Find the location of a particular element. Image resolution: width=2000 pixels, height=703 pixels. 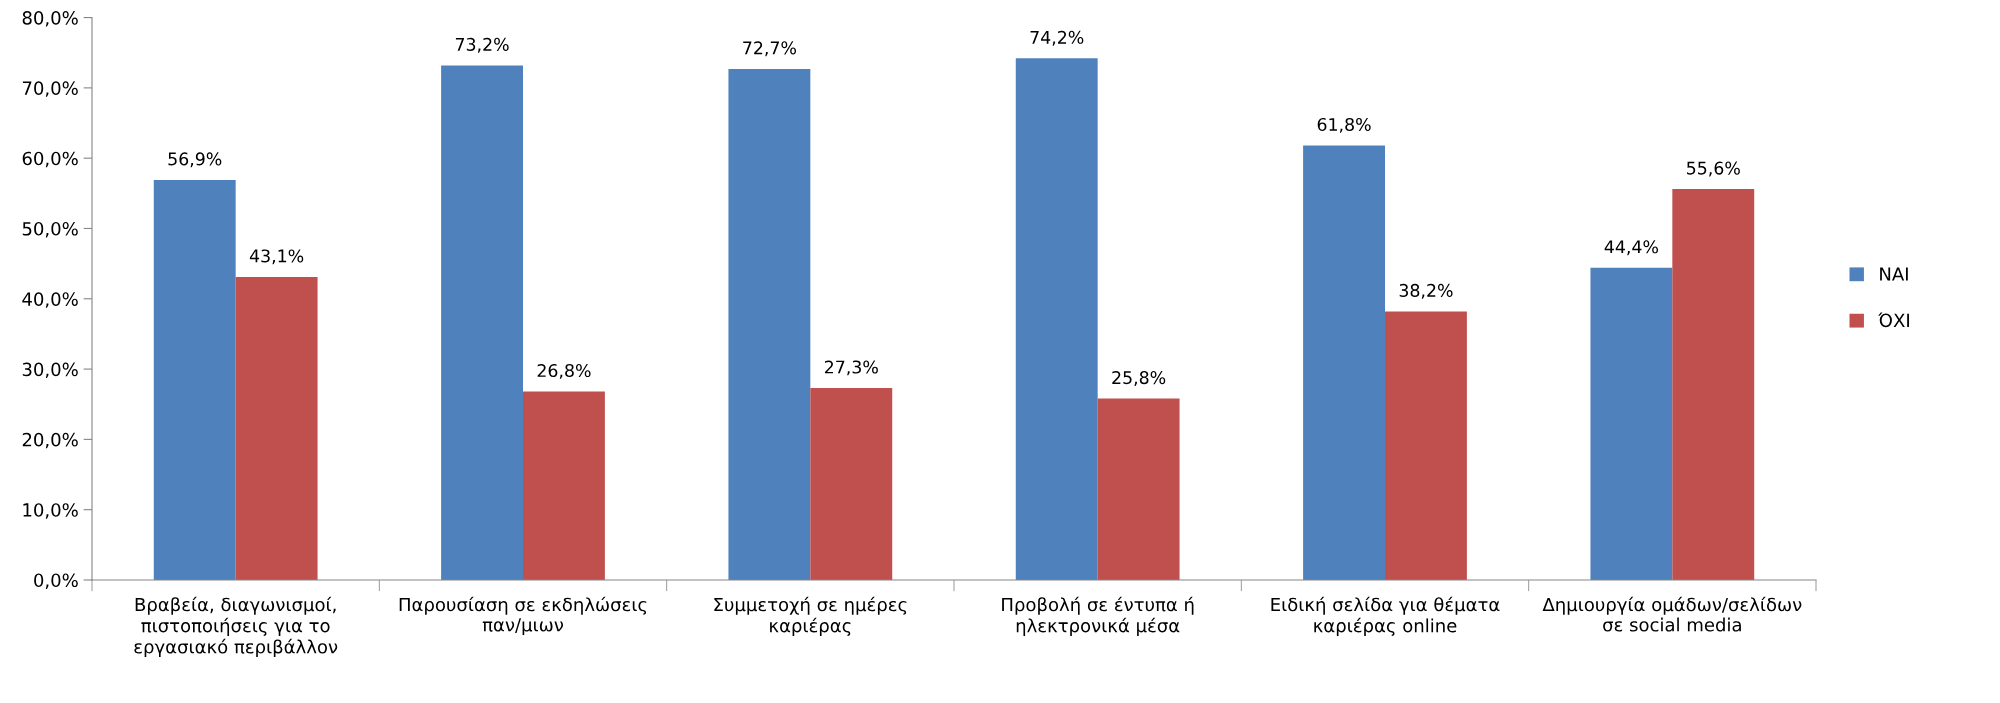

y-tick-label: 20,0% is located at coordinates (50, 440).